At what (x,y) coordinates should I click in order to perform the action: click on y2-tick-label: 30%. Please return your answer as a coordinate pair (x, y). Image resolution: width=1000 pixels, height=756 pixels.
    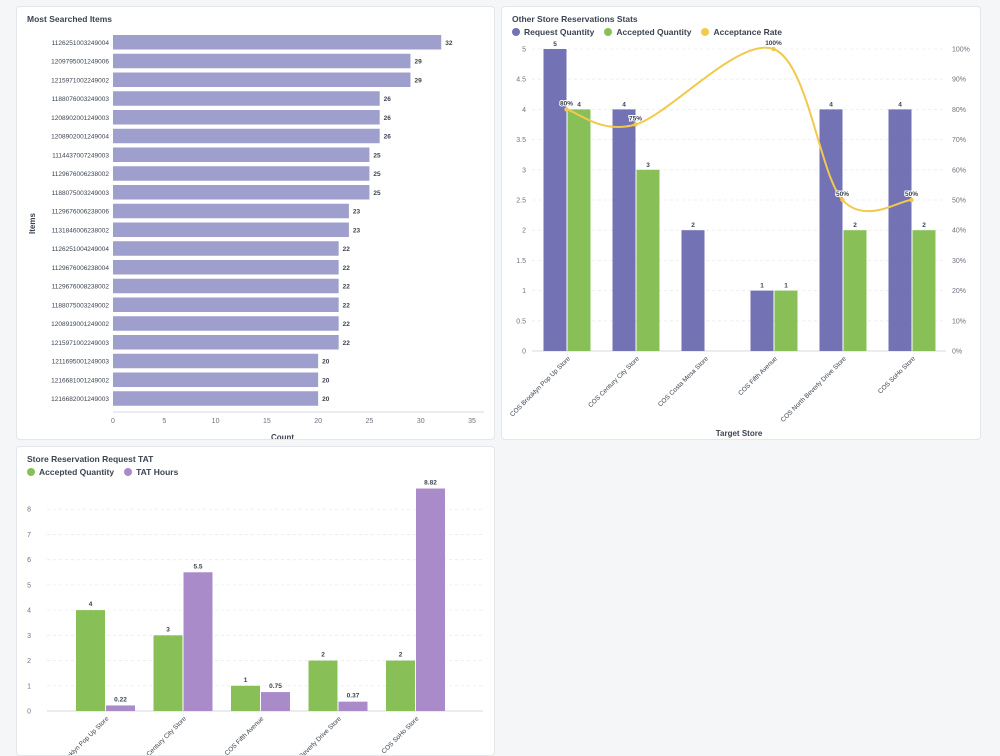
    Looking at the image, I should click on (959, 261).